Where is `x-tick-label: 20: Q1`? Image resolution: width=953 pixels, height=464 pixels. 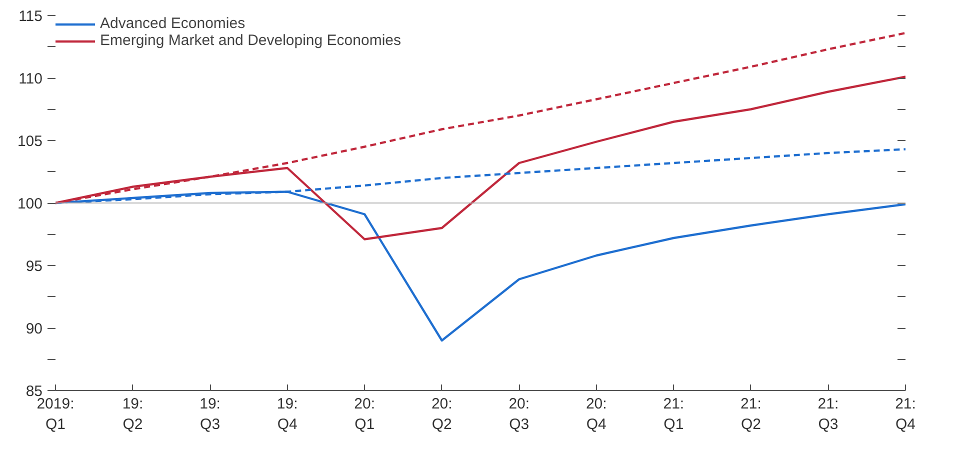 x-tick-label: 20: Q1 is located at coordinates (365, 414).